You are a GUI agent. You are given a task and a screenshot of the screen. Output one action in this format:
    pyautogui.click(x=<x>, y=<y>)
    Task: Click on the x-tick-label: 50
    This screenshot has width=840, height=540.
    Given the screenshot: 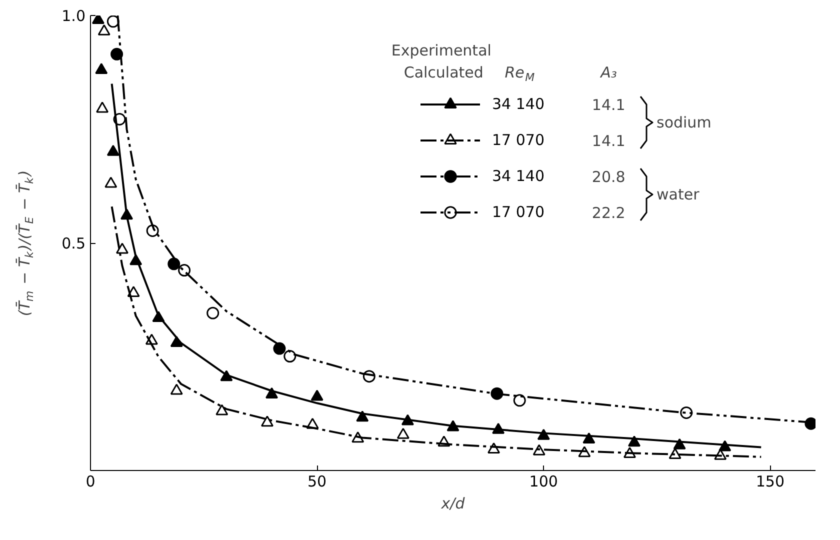 What is the action you would take?
    pyautogui.click(x=317, y=481)
    